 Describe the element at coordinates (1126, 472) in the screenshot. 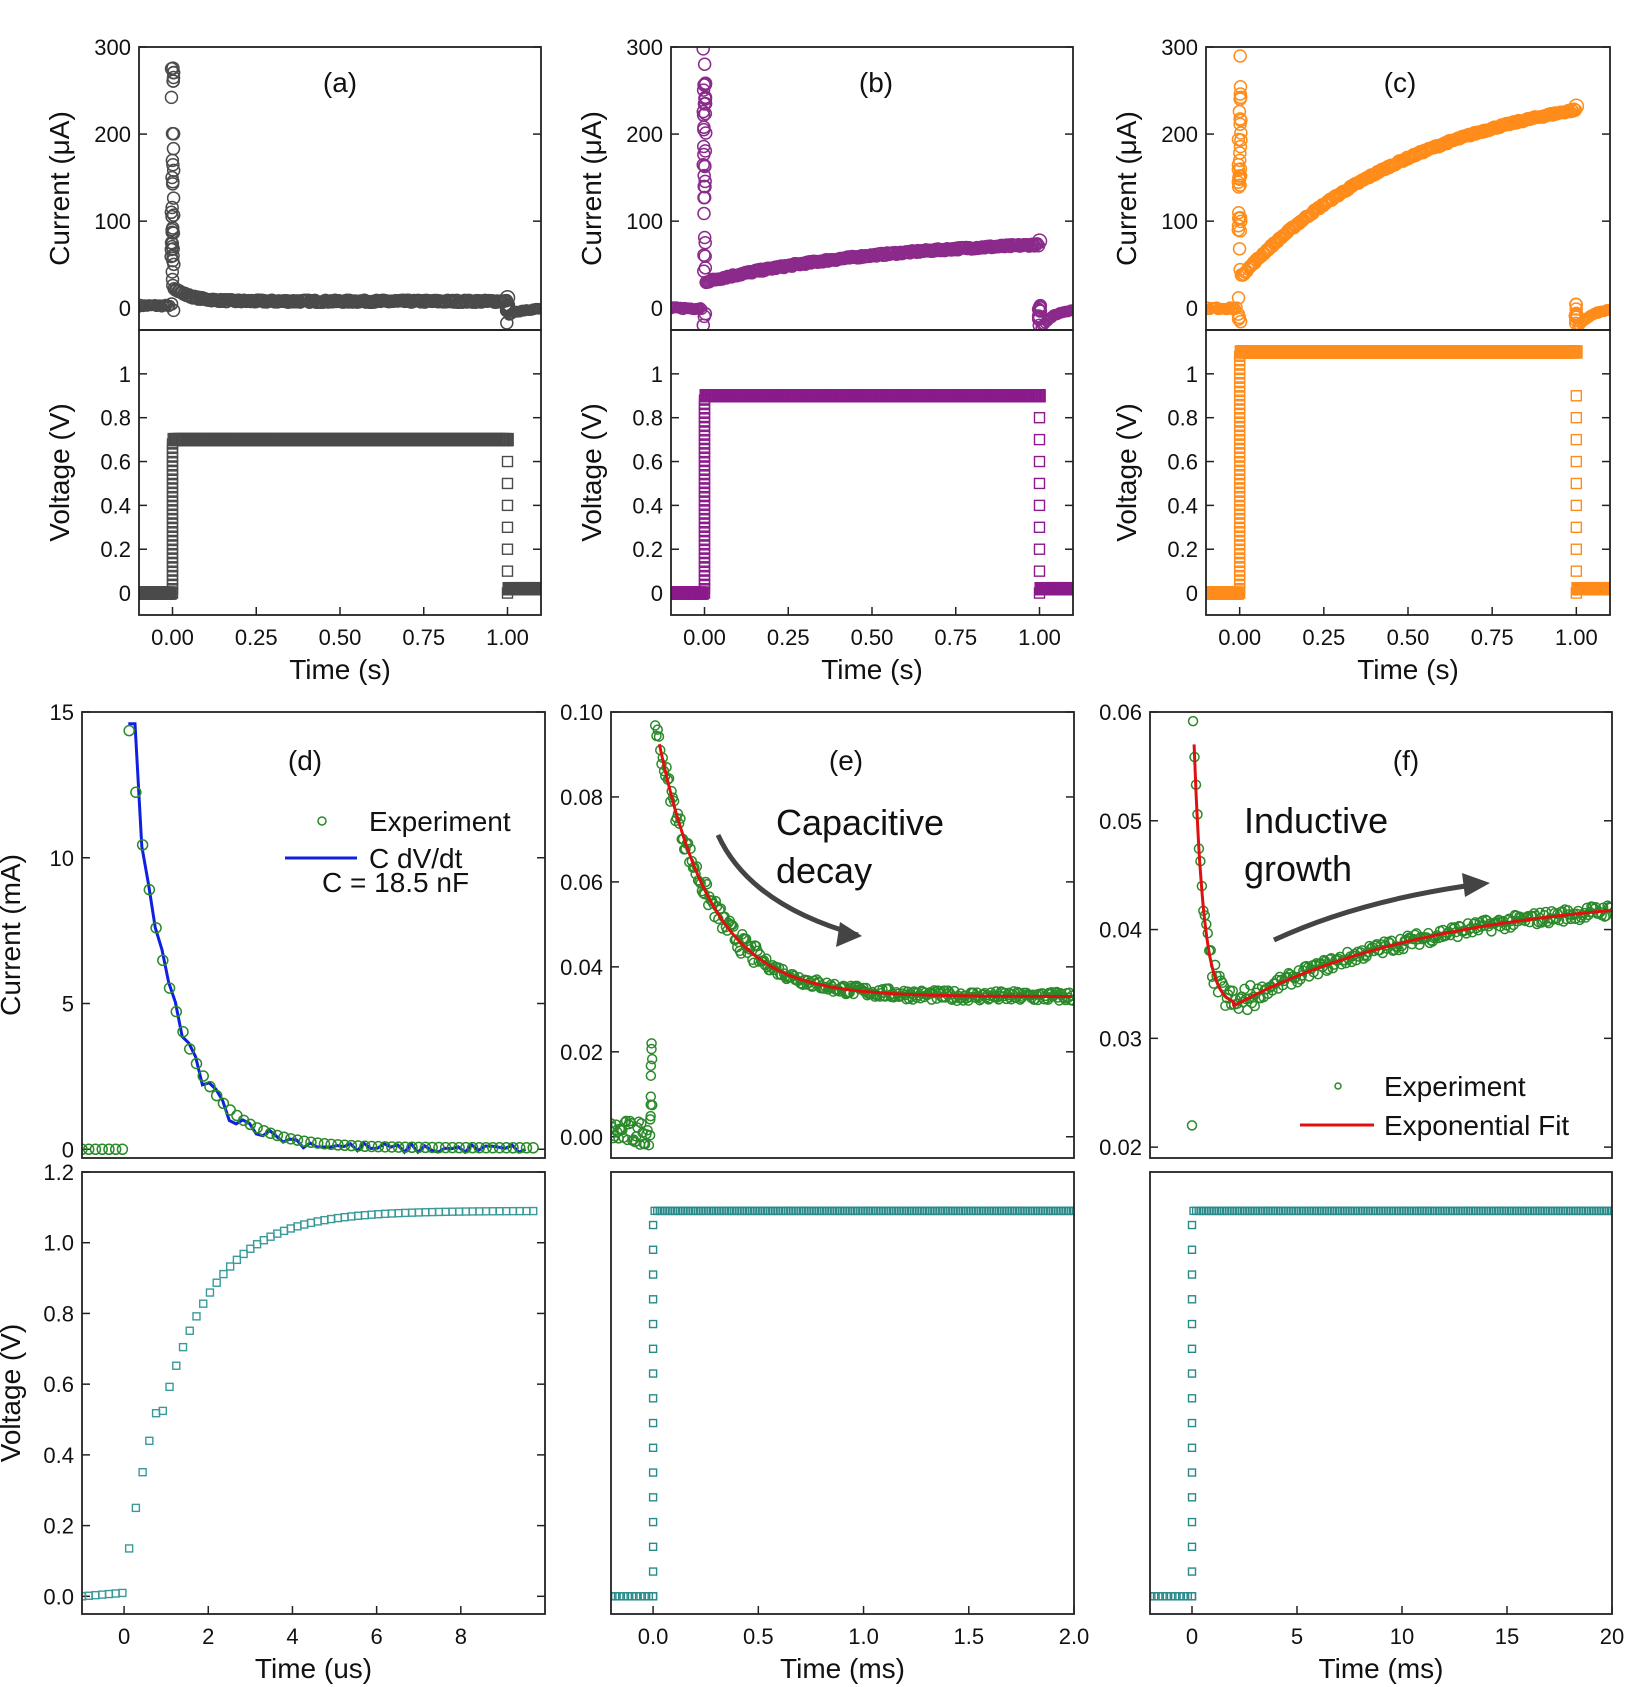

I see `y-axis-title: Voltage (V)` at that location.